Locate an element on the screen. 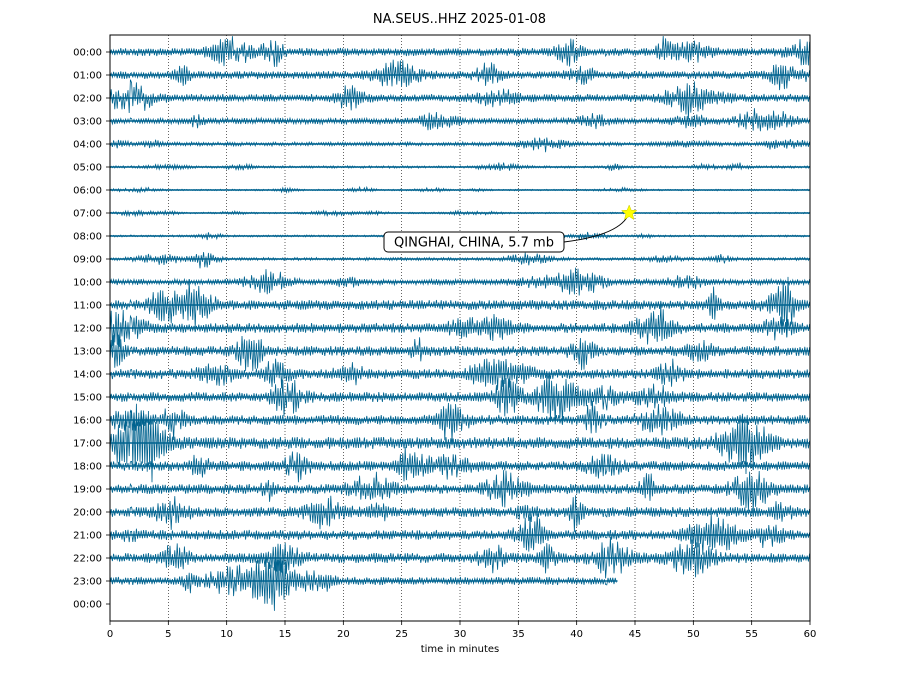 Image resolution: width=919 pixels, height=690 pixels. y-tick-label: 10:00 is located at coordinates (87, 283).